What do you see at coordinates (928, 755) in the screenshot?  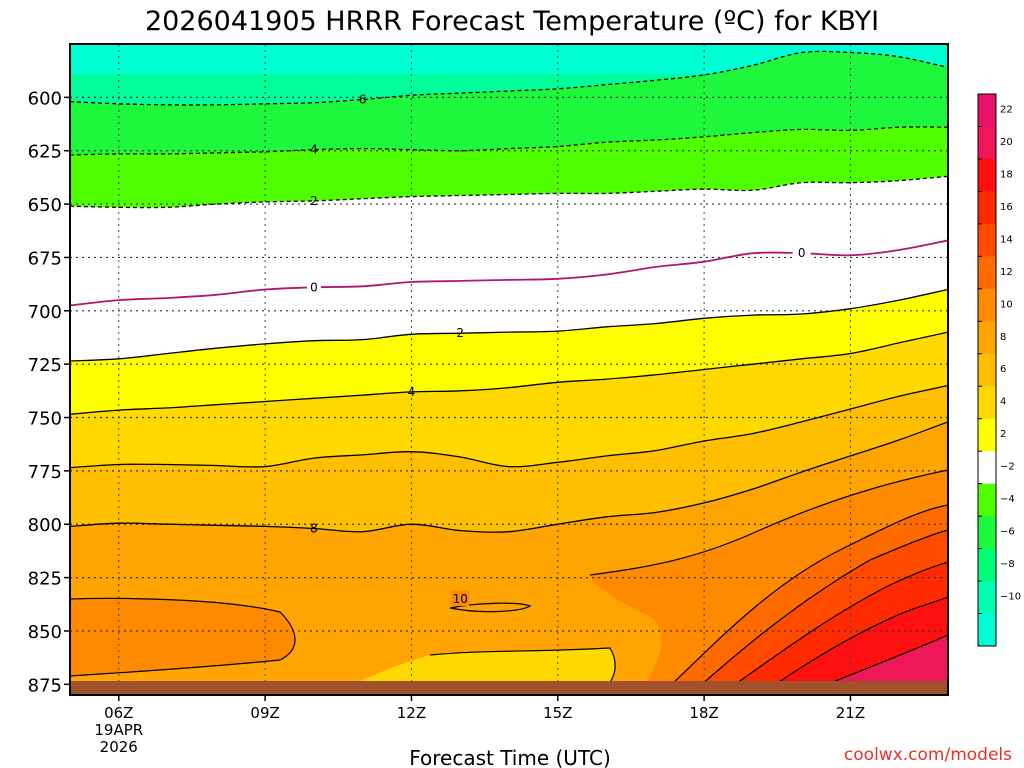 I see `credit-link: coolwx.com/models` at bounding box center [928, 755].